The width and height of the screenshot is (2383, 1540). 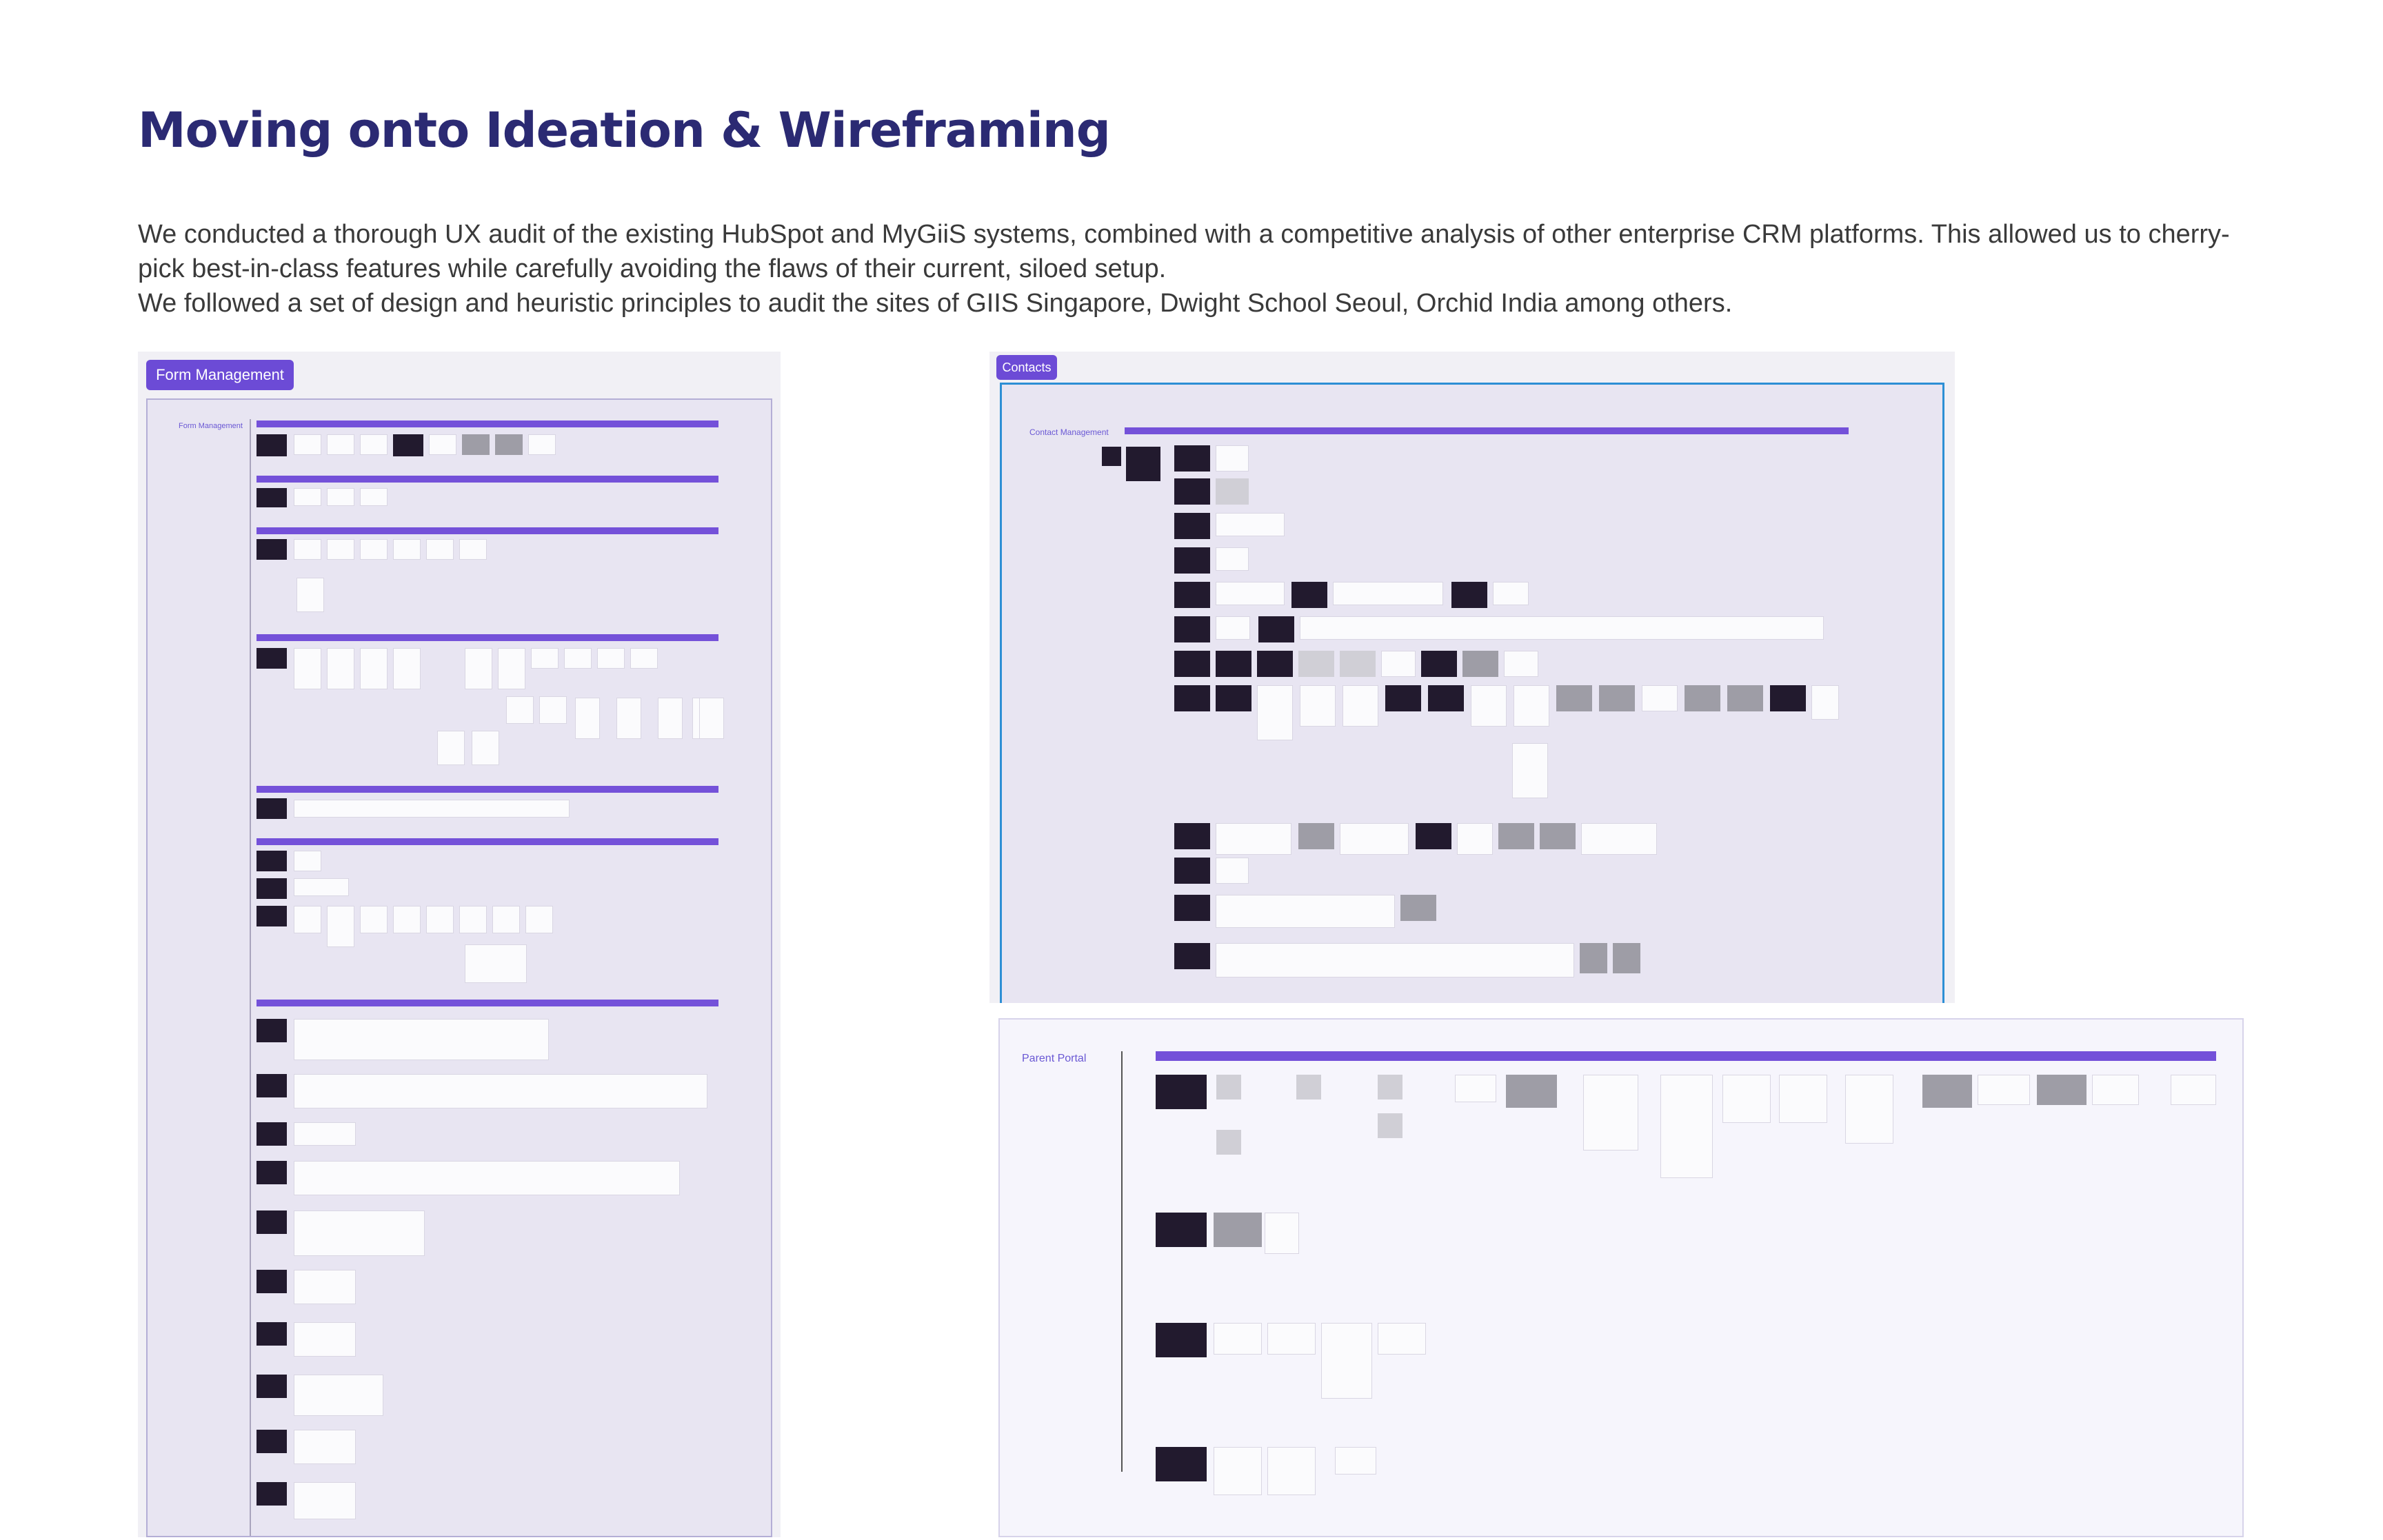 I want to click on form-management-chip: Form Management, so click(x=220, y=375).